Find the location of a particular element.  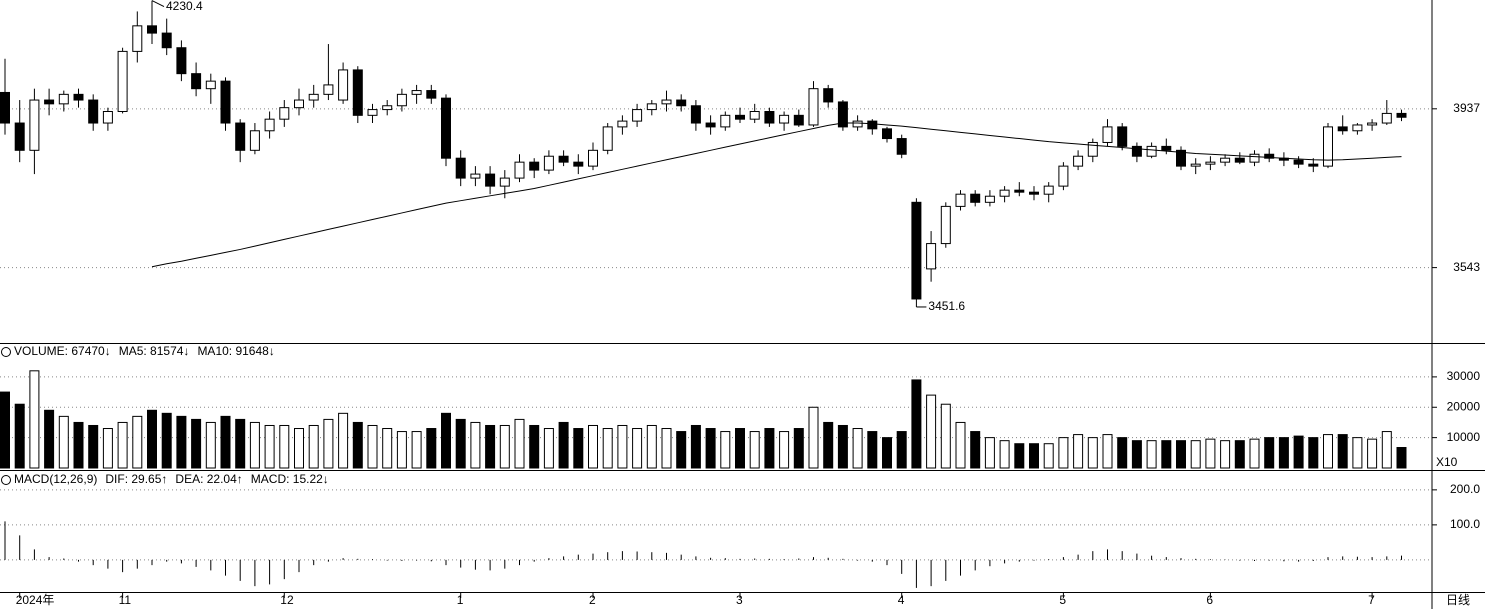

y-tick-label: 3543 is located at coordinates (1466, 267).